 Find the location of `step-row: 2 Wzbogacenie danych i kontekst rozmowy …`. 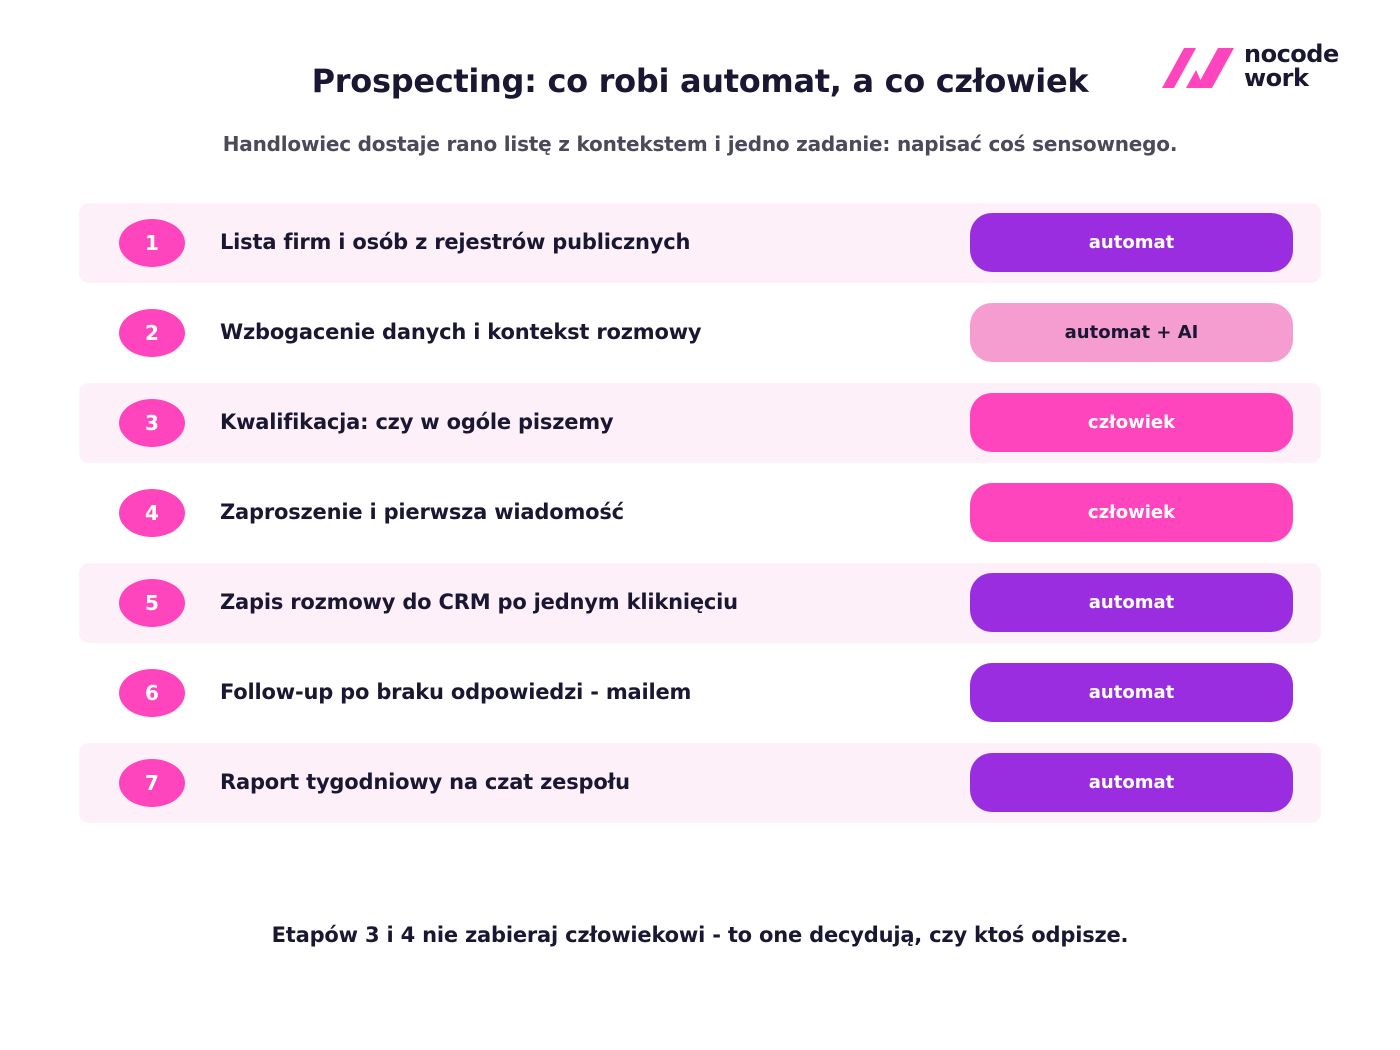

step-row: 2 Wzbogacenie danych i kontekst rozmowy … is located at coordinates (700, 333).